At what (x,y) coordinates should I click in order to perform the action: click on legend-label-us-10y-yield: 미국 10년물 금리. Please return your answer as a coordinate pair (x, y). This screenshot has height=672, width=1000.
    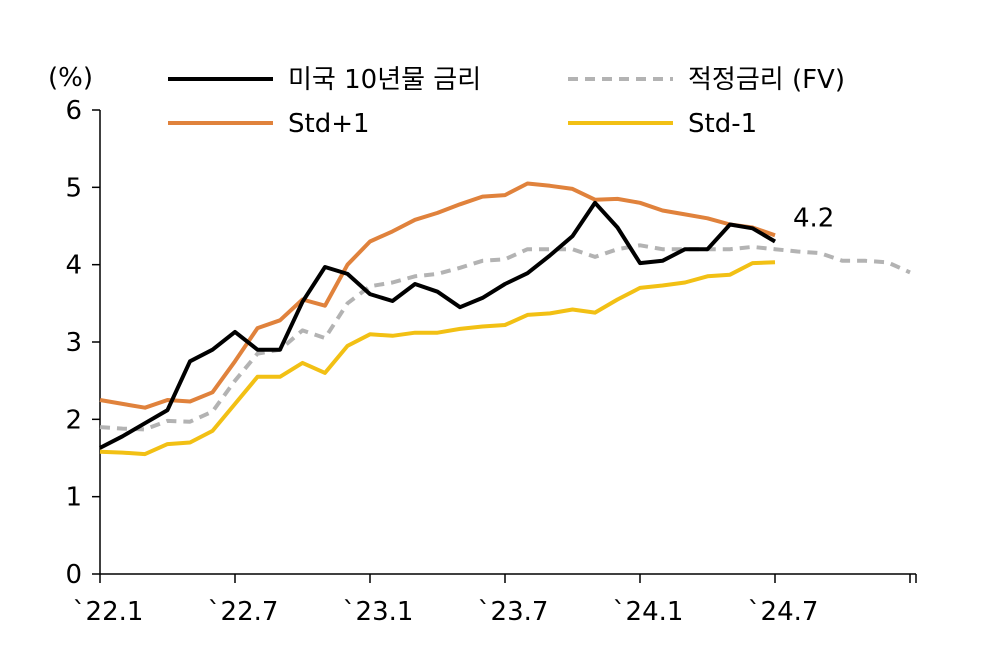
    Looking at the image, I should click on (384, 80).